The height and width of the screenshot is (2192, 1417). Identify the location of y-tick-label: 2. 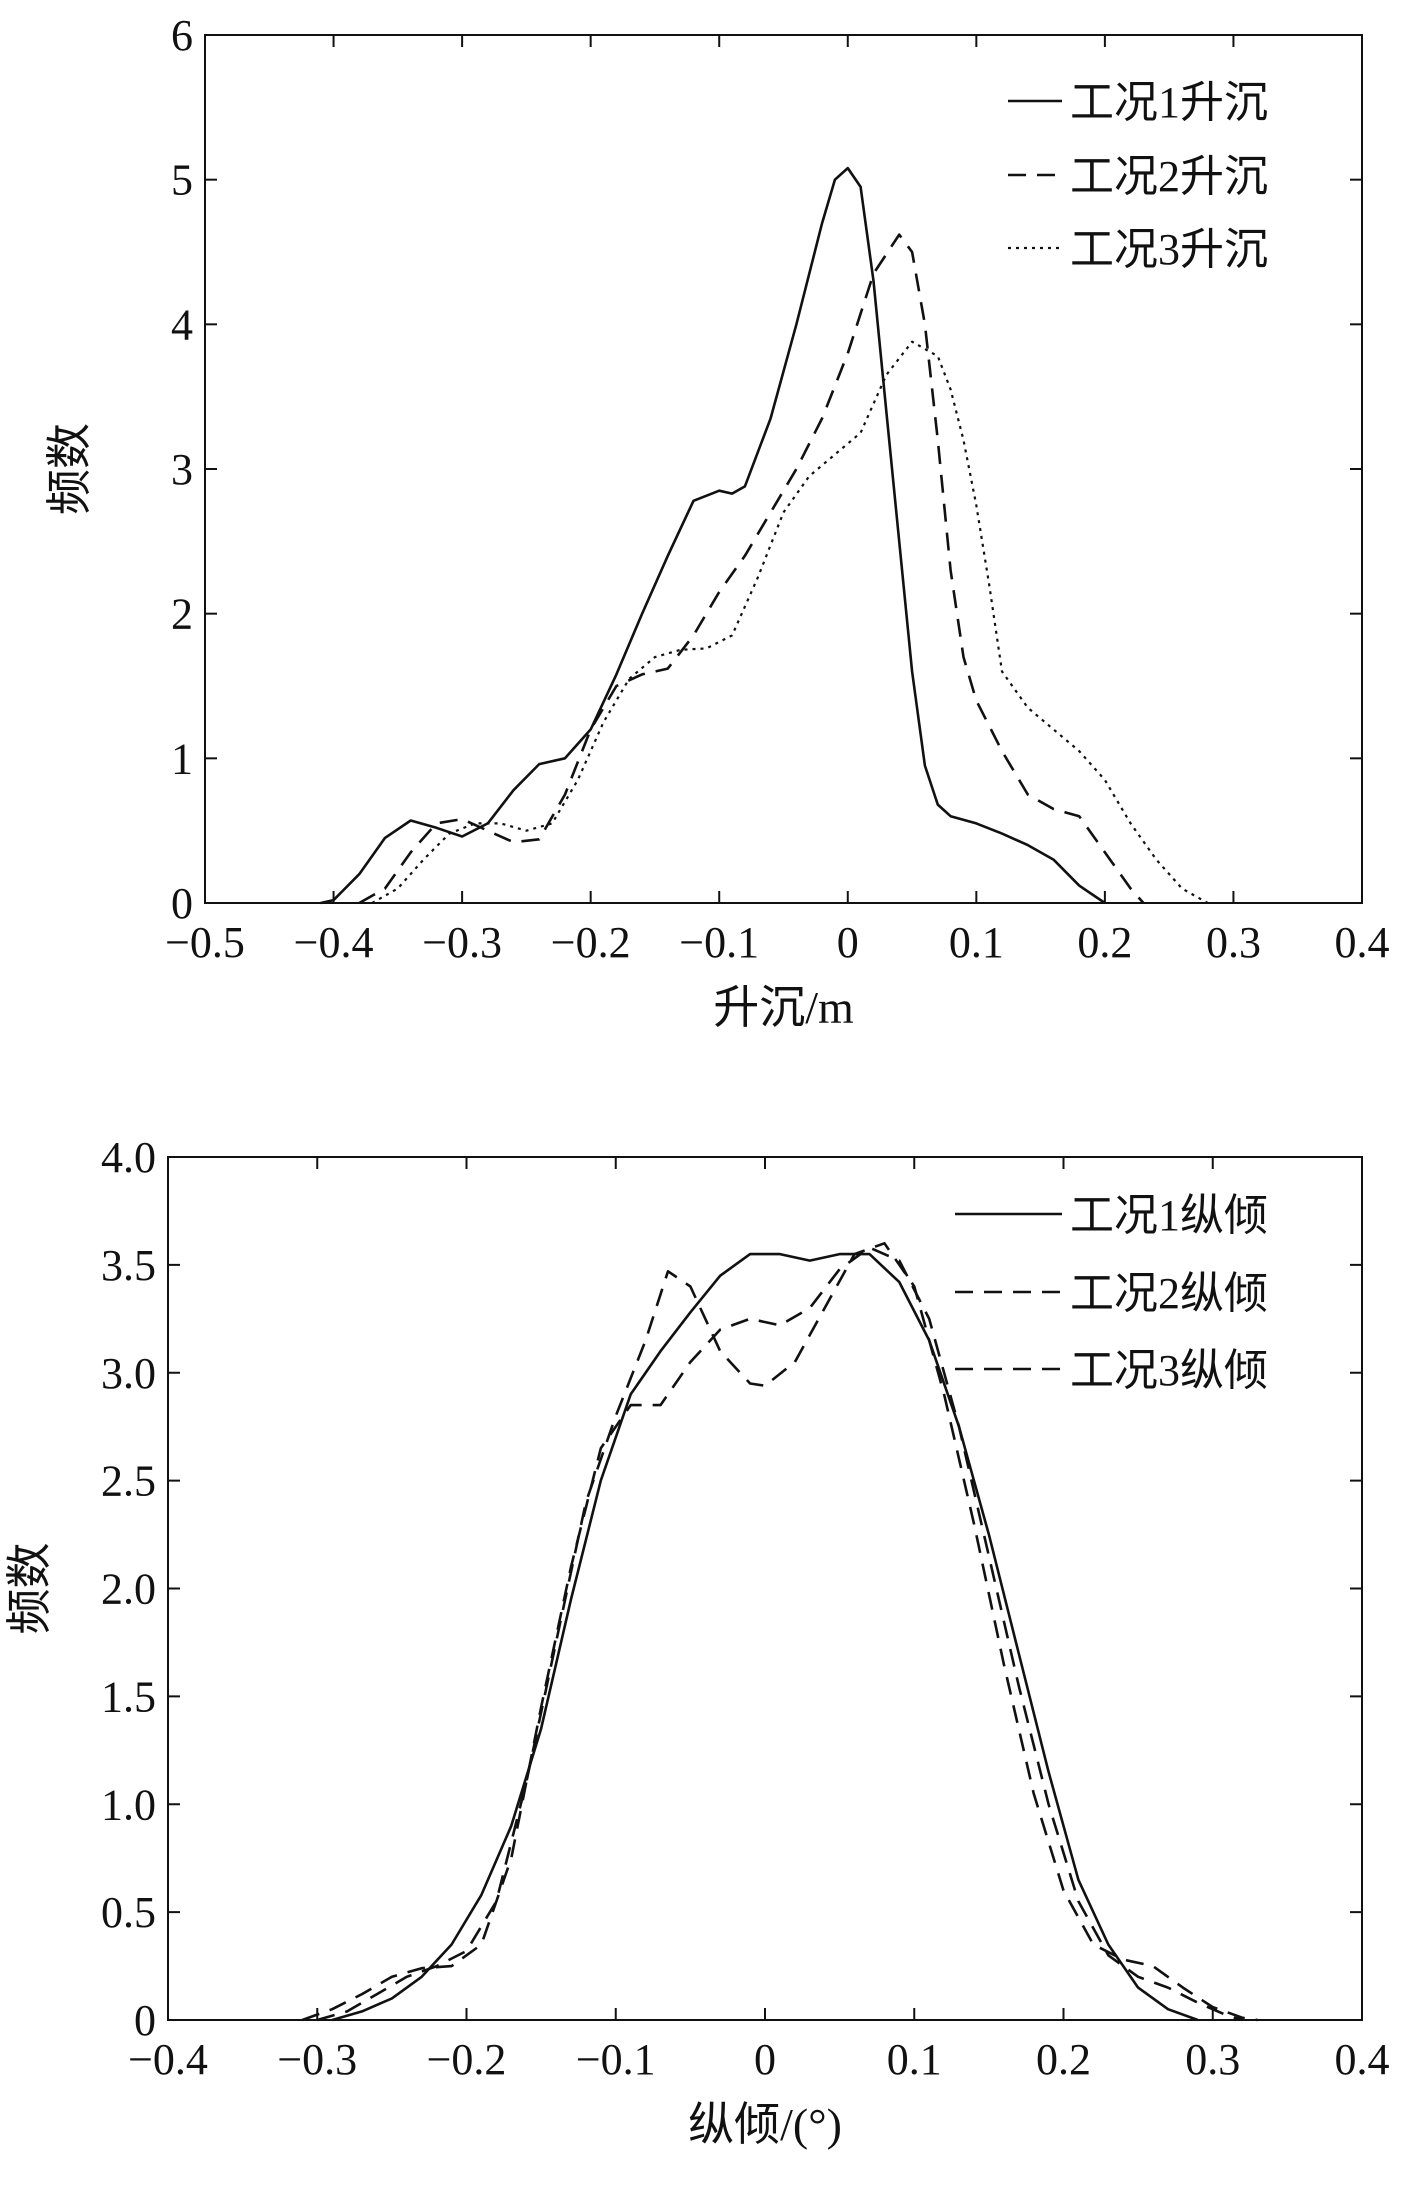
(182, 614).